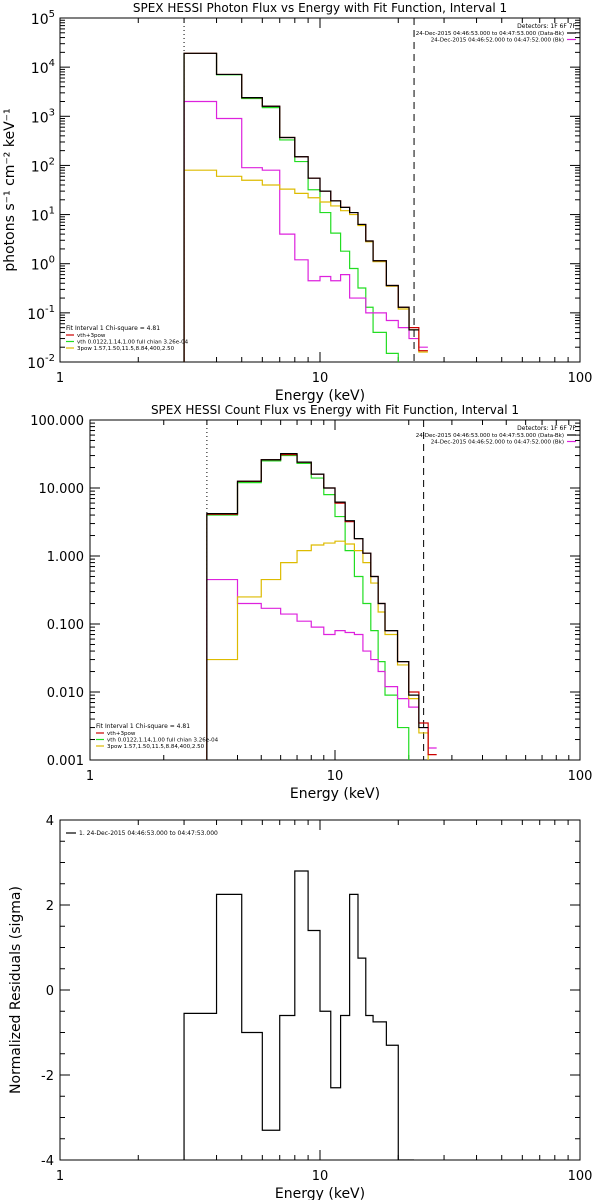 Image resolution: width=600 pixels, height=1200 pixels. I want to click on series-model-line, so click(321, 606).